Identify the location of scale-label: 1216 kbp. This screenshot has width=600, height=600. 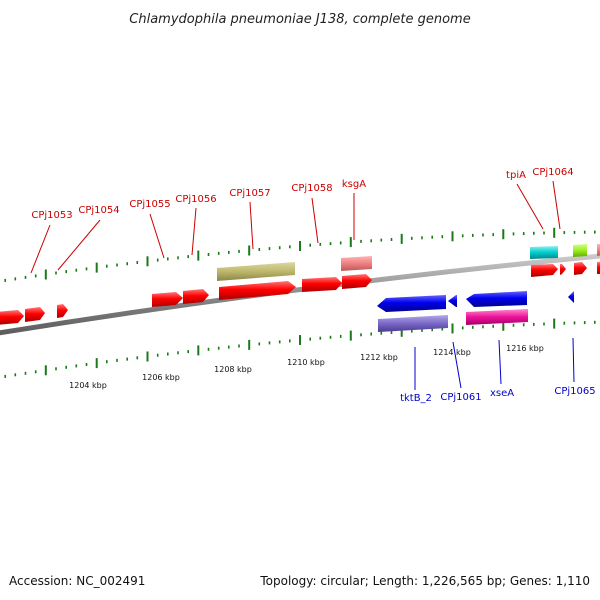
(525, 348).